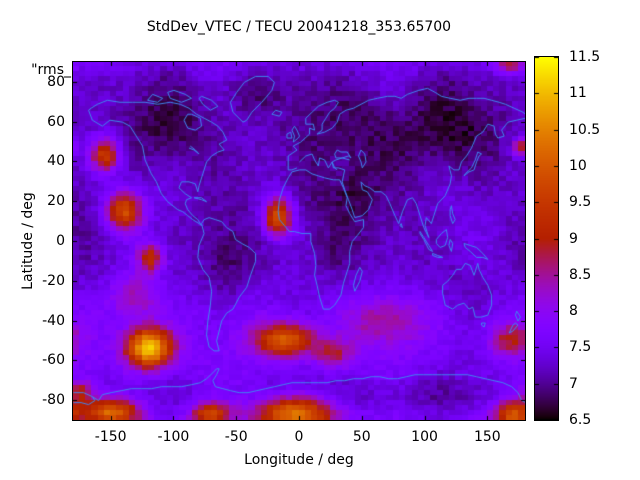  What do you see at coordinates (60, 241) in the screenshot?
I see `y-tick-label: 0` at bounding box center [60, 241].